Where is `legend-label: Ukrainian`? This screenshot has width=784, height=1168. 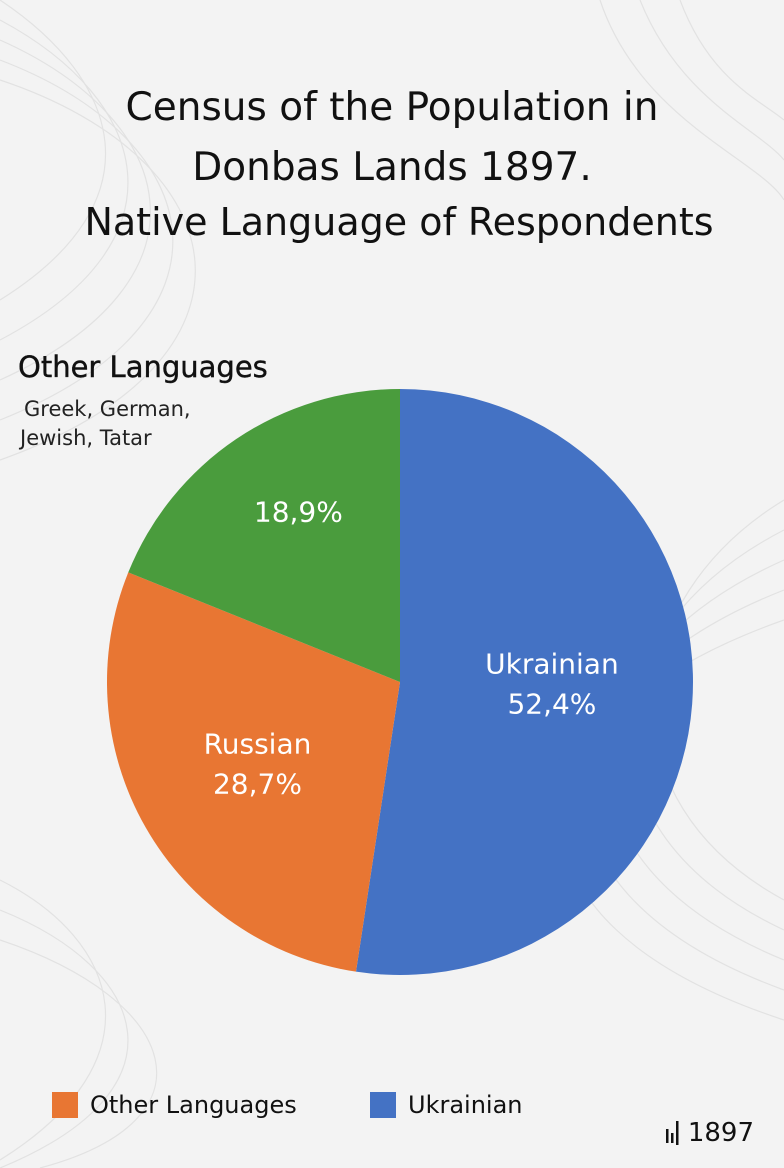 legend-label: Ukrainian is located at coordinates (465, 1105).